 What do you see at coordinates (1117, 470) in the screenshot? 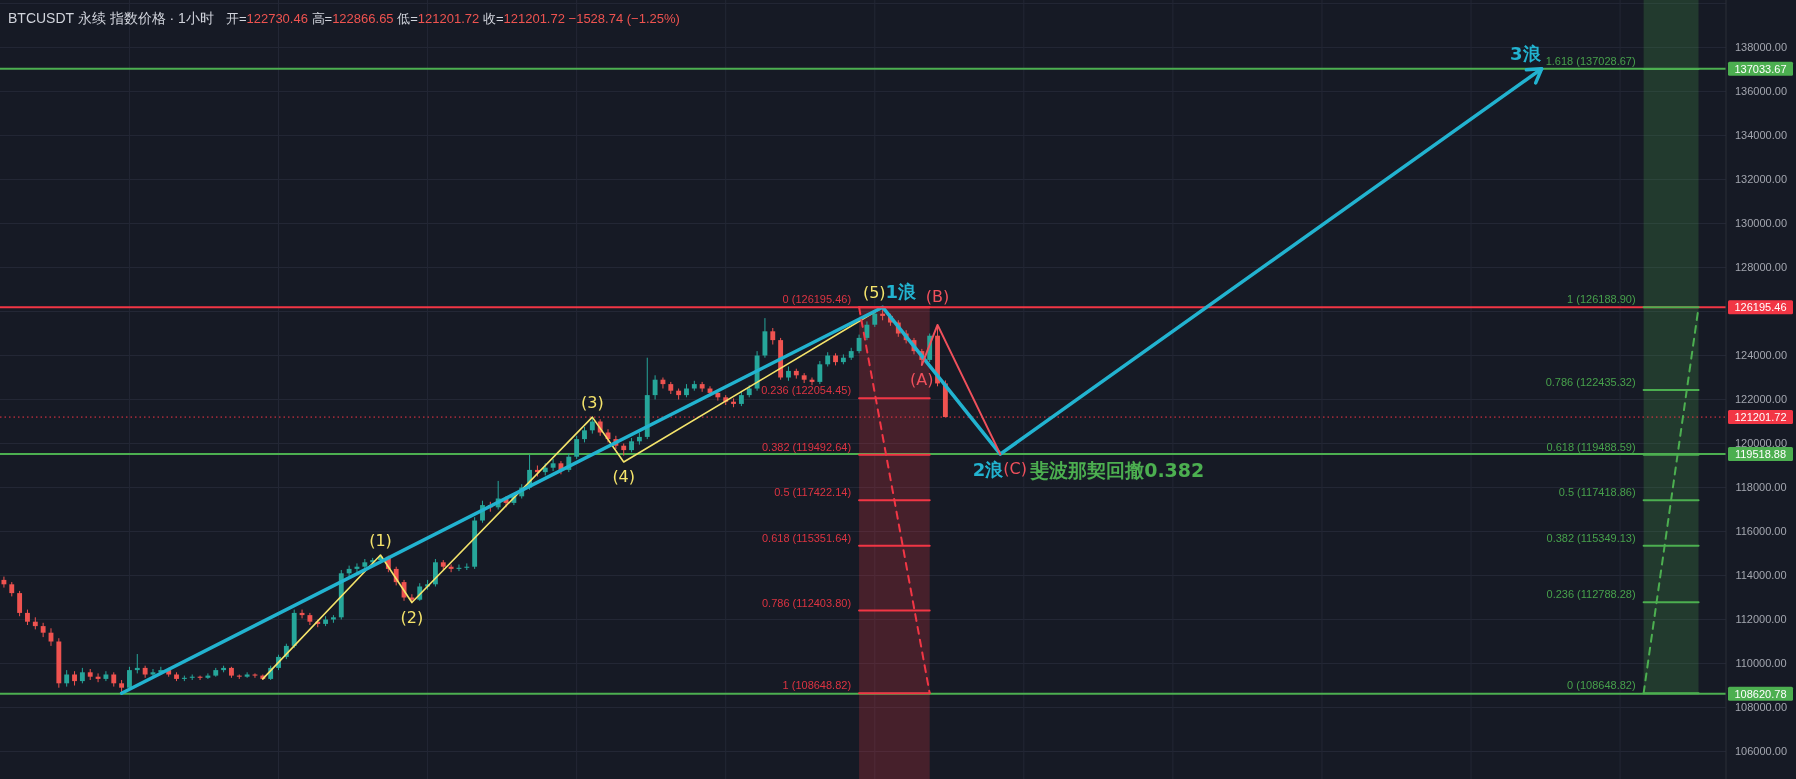
I see `annotation: 斐波那契回撤0.382` at bounding box center [1117, 470].